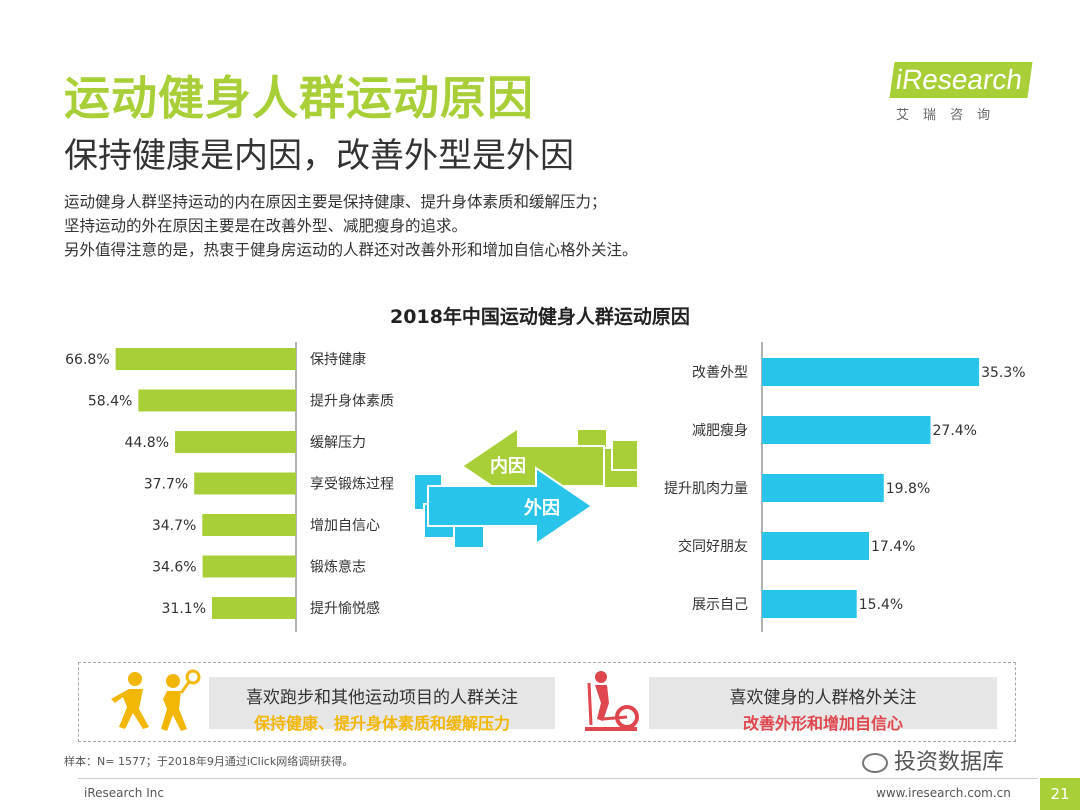  Describe the element at coordinates (382, 698) in the screenshot. I see `runners-card-title: 喜欢跑步和其他运动项目的人群关注` at that location.